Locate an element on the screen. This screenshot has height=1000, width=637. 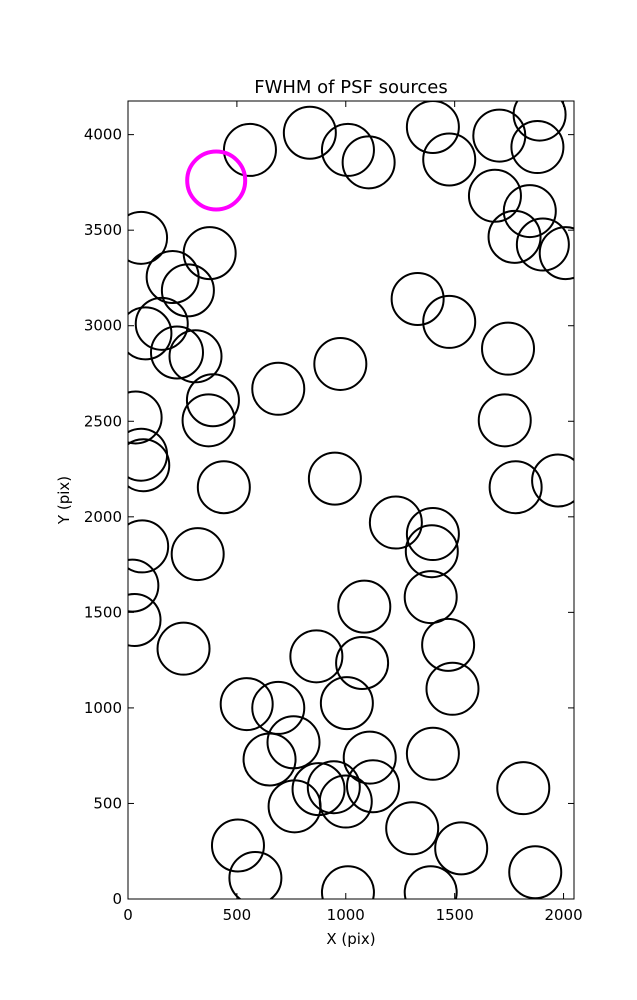
x-tick-label: 2000 is located at coordinates (563, 915).